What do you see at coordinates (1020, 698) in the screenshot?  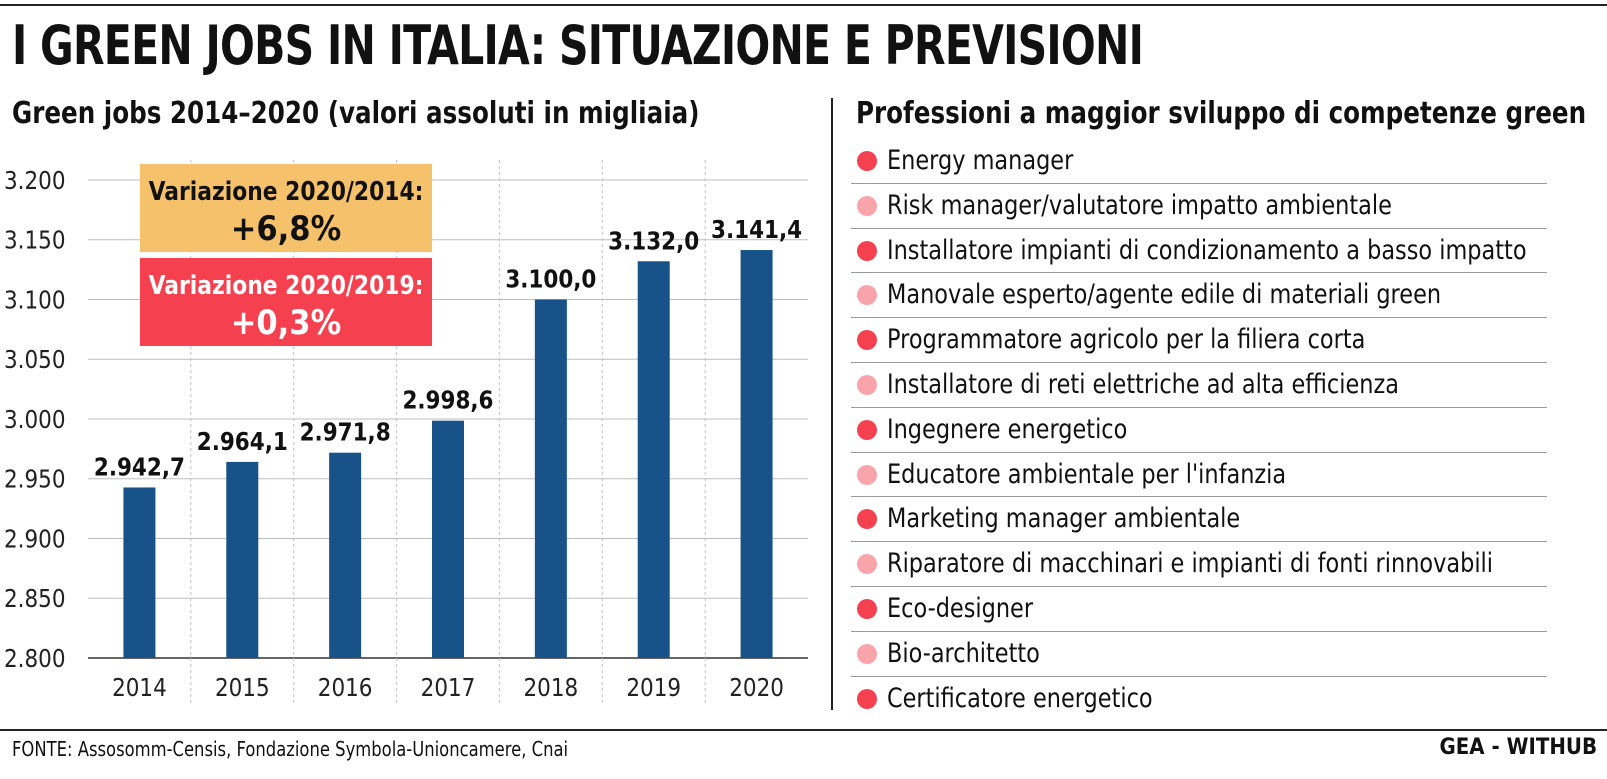 I see `profession-label: Certificatore energetico` at bounding box center [1020, 698].